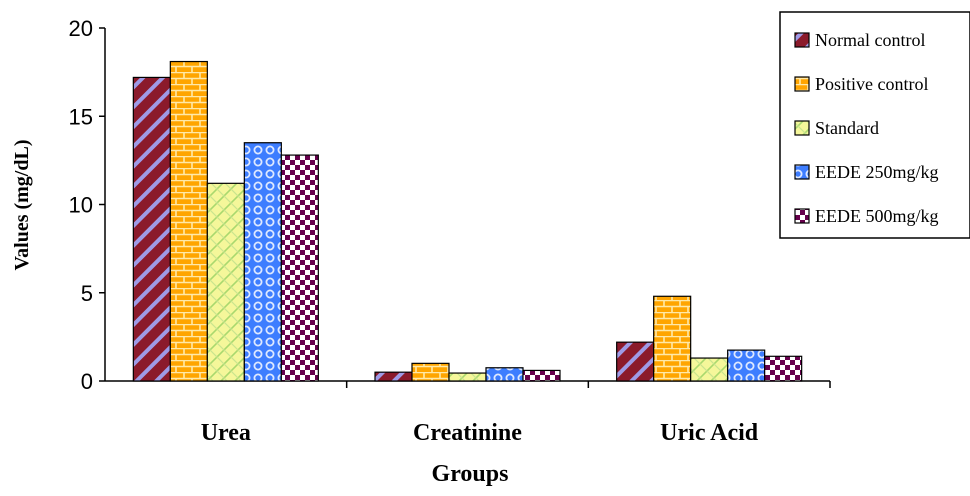 The image size is (970, 496). Describe the element at coordinates (87, 381) in the screenshot. I see `y-tick-label: 0` at that location.